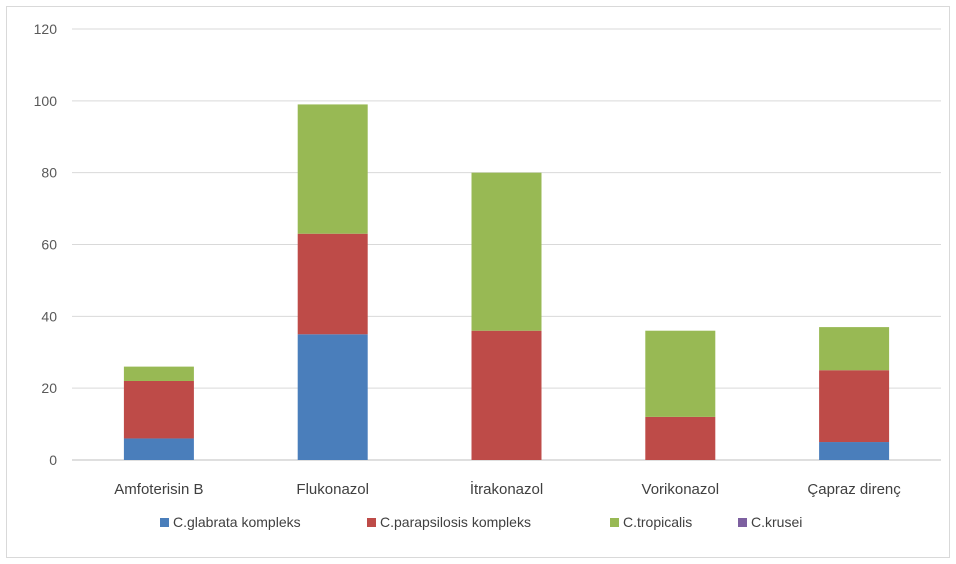  What do you see at coordinates (46, 29) in the screenshot?
I see `y-tick-label: 120` at bounding box center [46, 29].